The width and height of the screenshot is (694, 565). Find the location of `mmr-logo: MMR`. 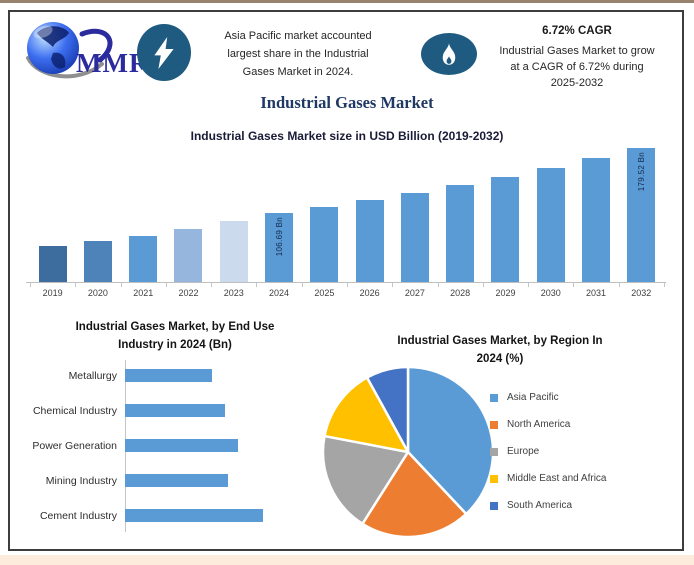

mmr-logo: MMR is located at coordinates (85, 52).